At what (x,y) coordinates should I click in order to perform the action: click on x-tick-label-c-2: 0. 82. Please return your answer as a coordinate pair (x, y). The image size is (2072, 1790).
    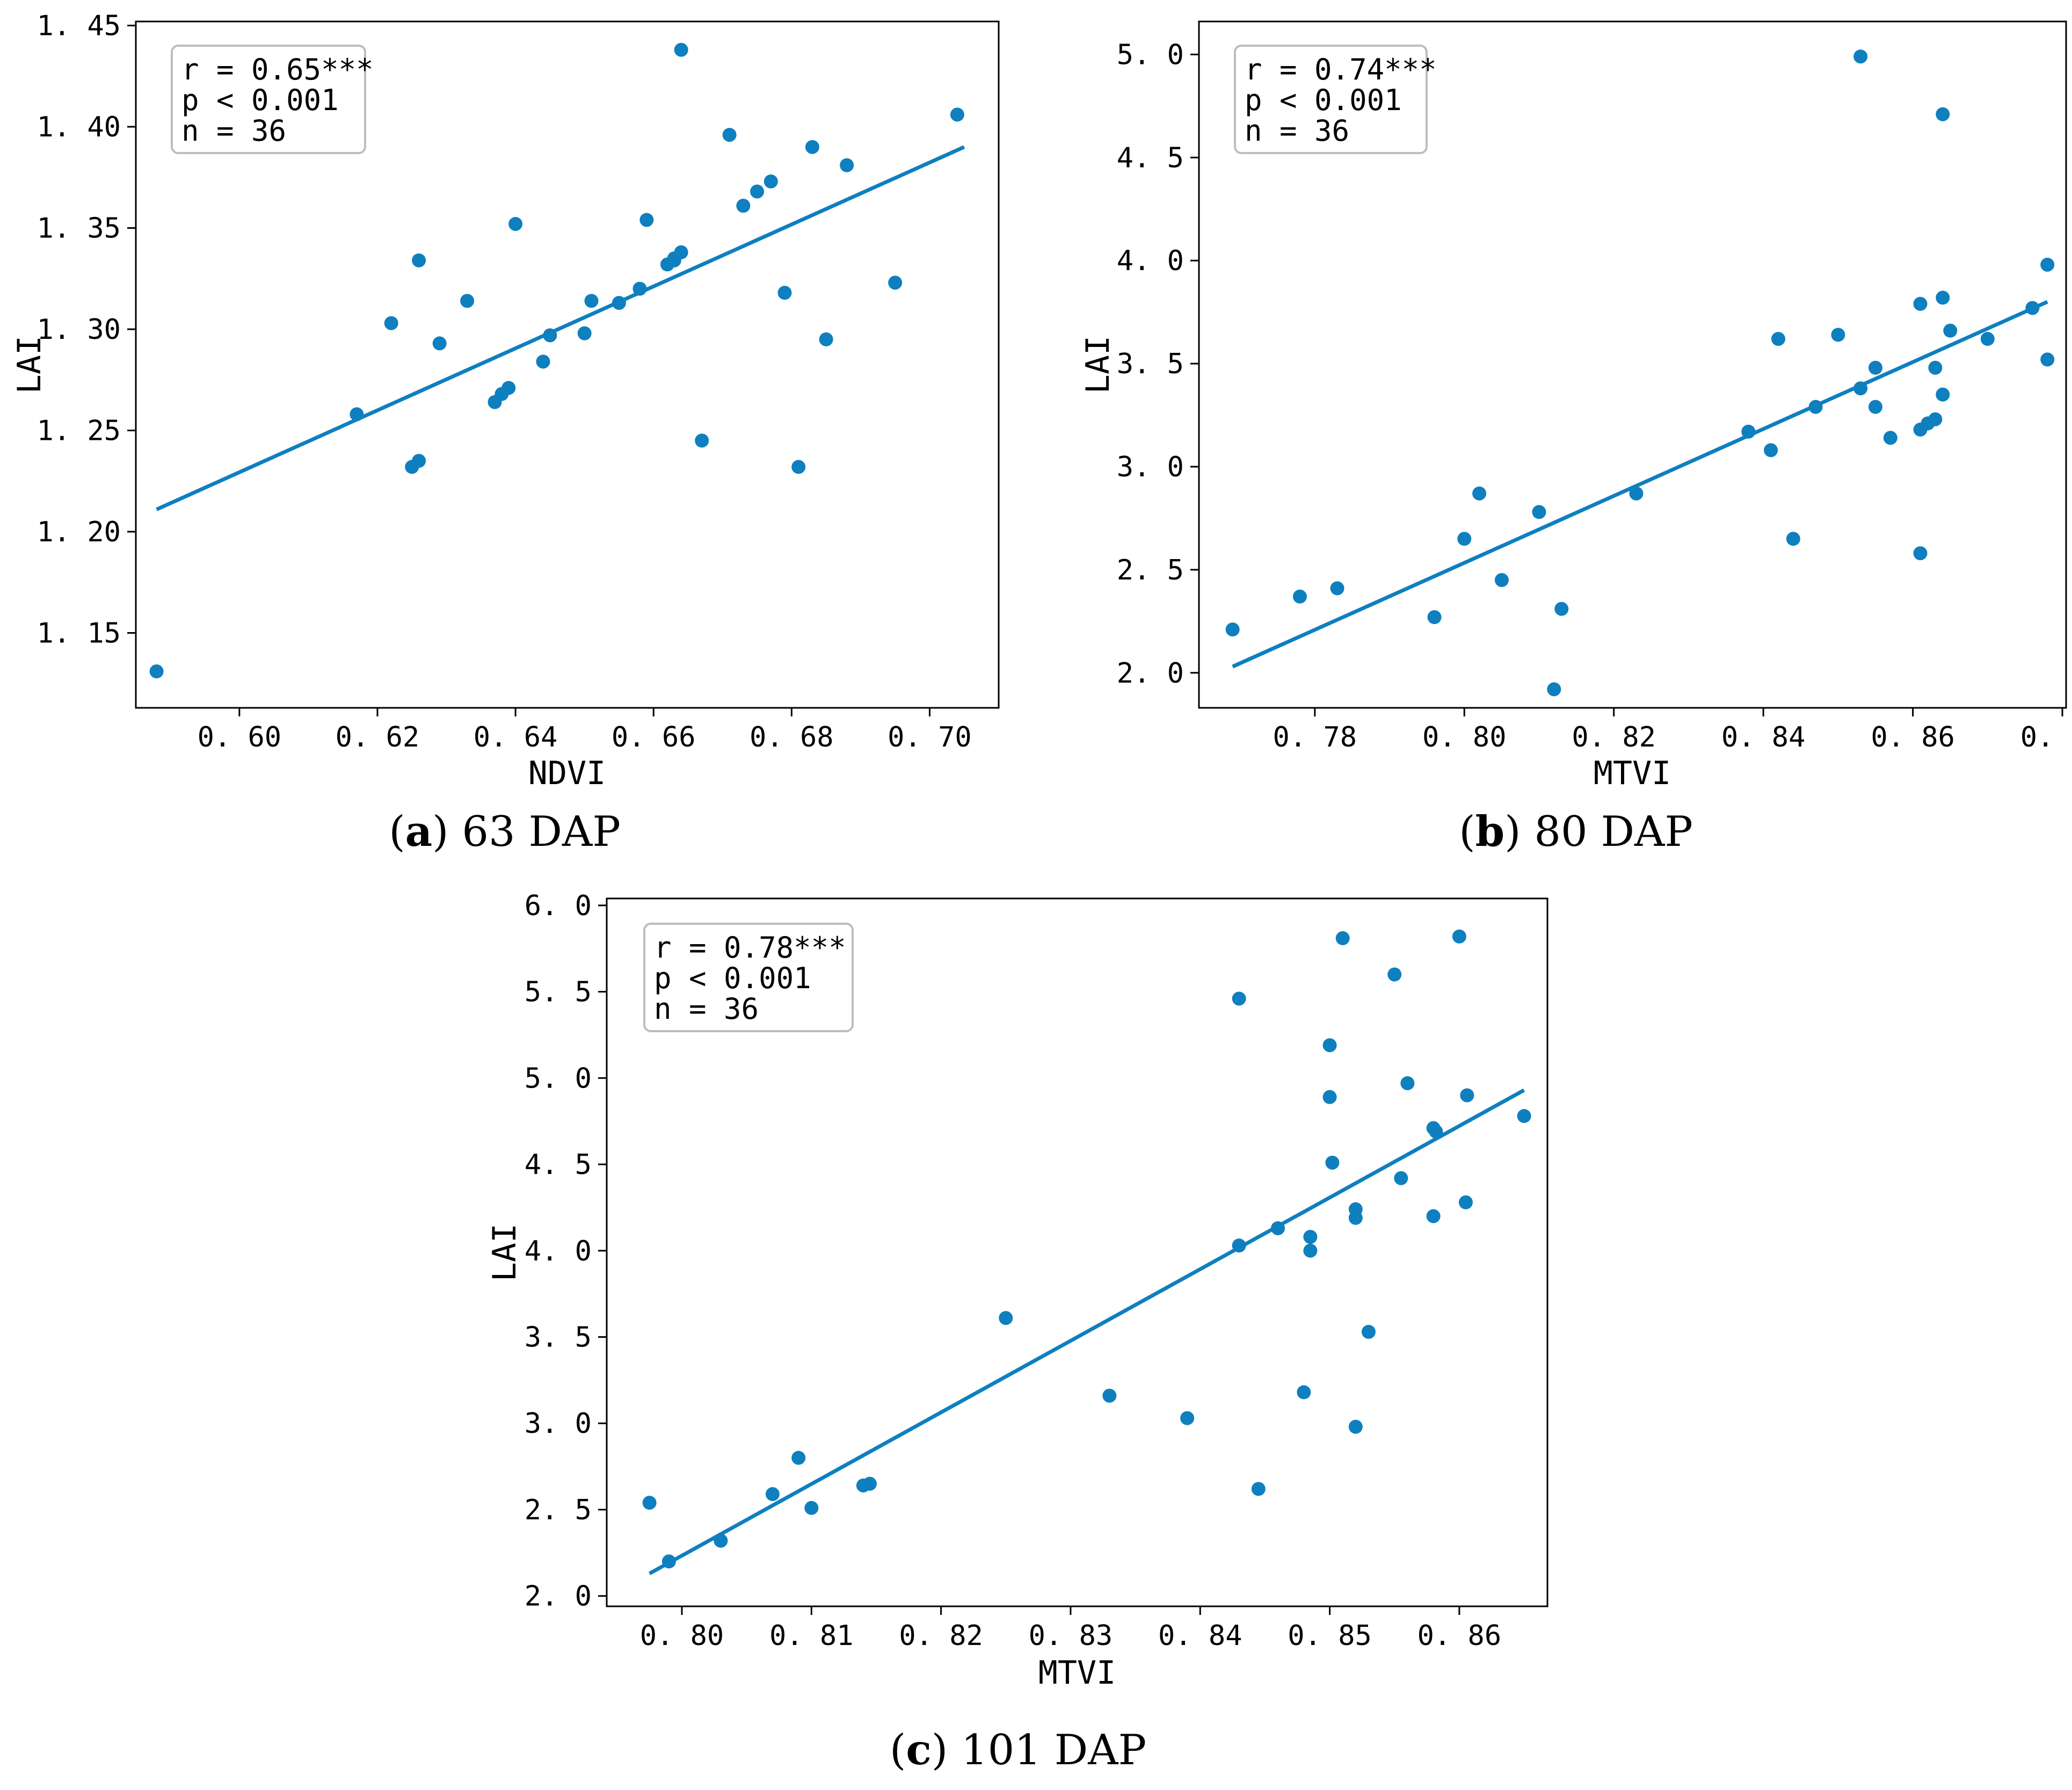
    Looking at the image, I should click on (941, 1636).